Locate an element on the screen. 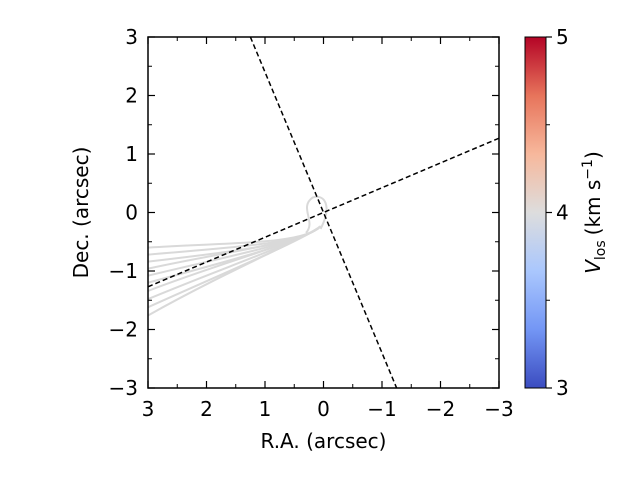 This screenshot has width=640, height=480. colorbar-label: Vlos (km s−1) is located at coordinates (594, 212).